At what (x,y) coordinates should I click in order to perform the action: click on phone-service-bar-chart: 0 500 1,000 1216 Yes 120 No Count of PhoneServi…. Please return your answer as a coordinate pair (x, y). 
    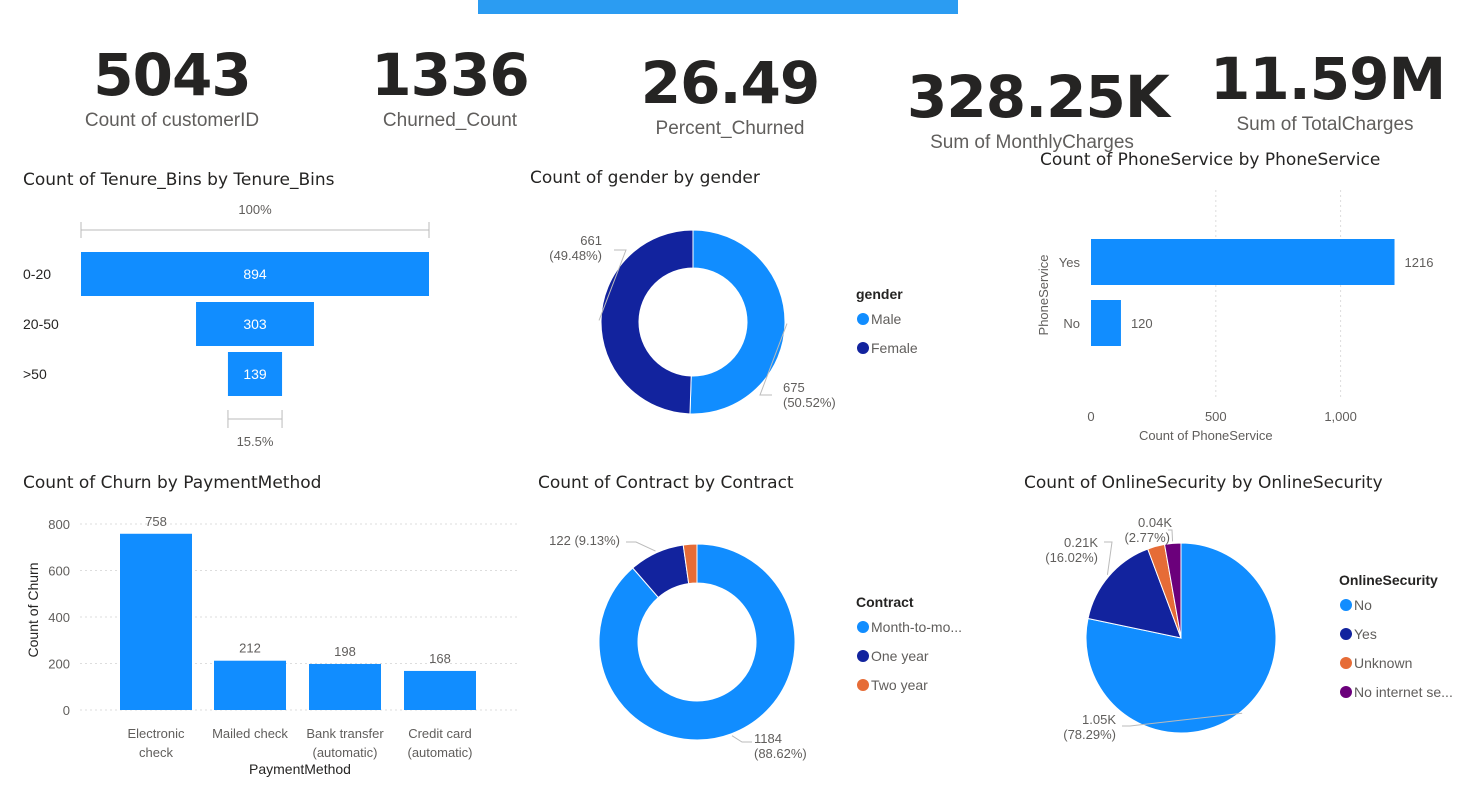
    Looking at the image, I should click on (1250, 317).